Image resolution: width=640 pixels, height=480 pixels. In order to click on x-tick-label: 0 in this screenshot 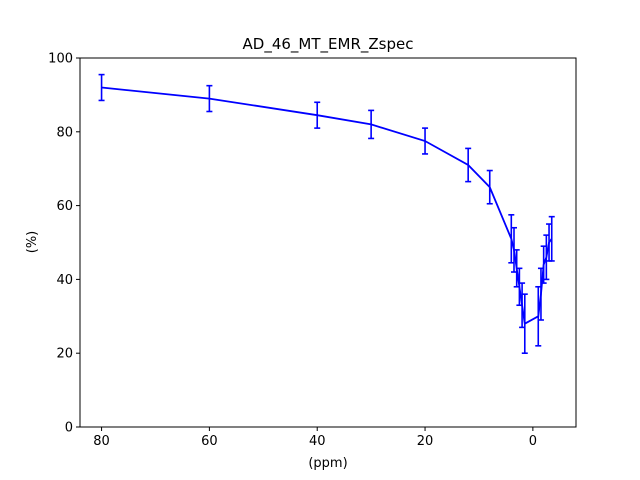, I will do `click(533, 441)`.